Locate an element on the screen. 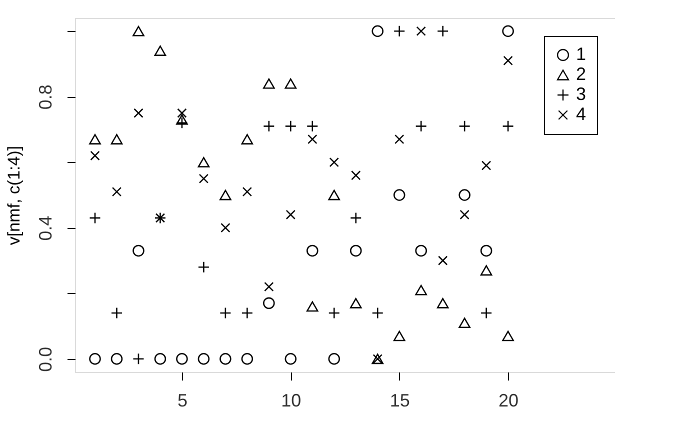 The image size is (678, 444). legend-label: 2 is located at coordinates (581, 74).